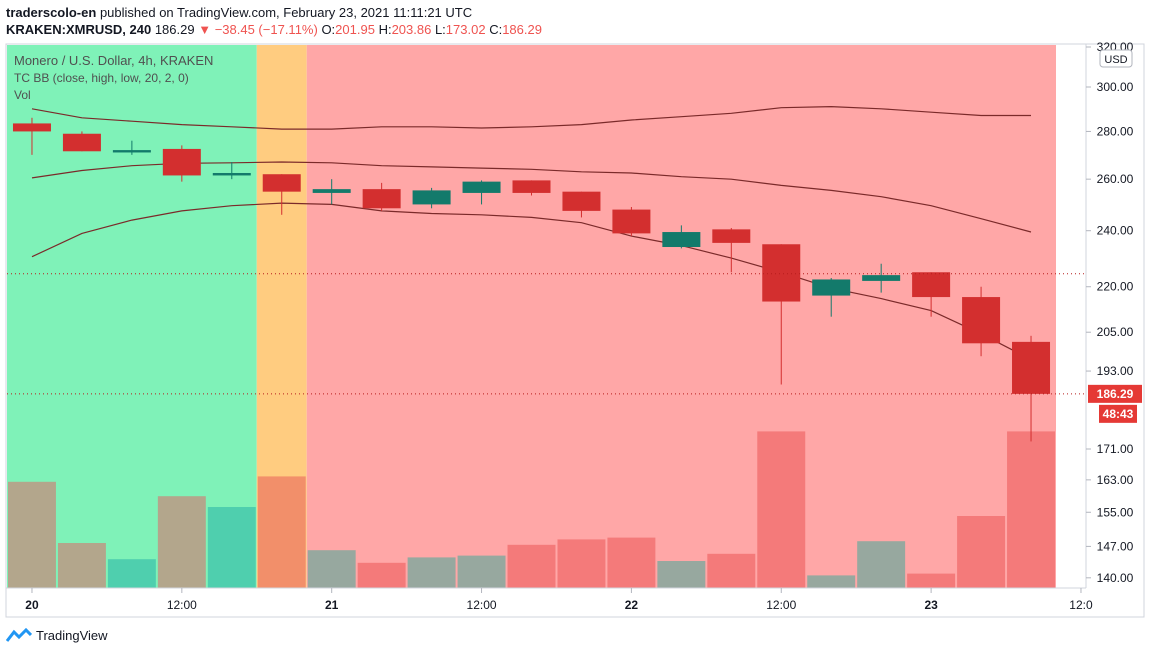  Describe the element at coordinates (440, 29) in the screenshot. I see `low-label: L:` at that location.